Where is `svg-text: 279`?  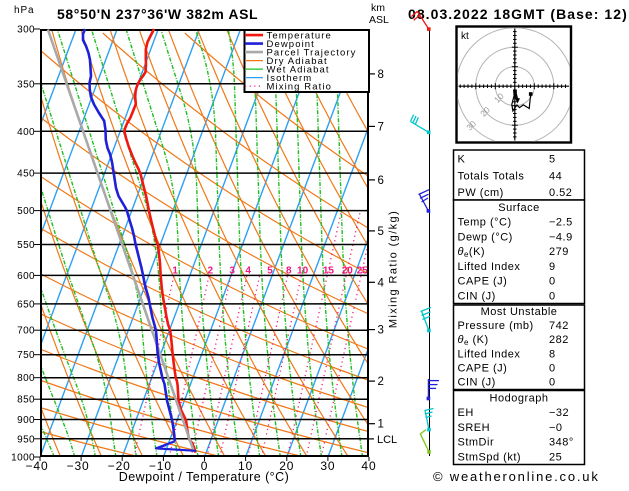 svg-text: 279 is located at coordinates (559, 252).